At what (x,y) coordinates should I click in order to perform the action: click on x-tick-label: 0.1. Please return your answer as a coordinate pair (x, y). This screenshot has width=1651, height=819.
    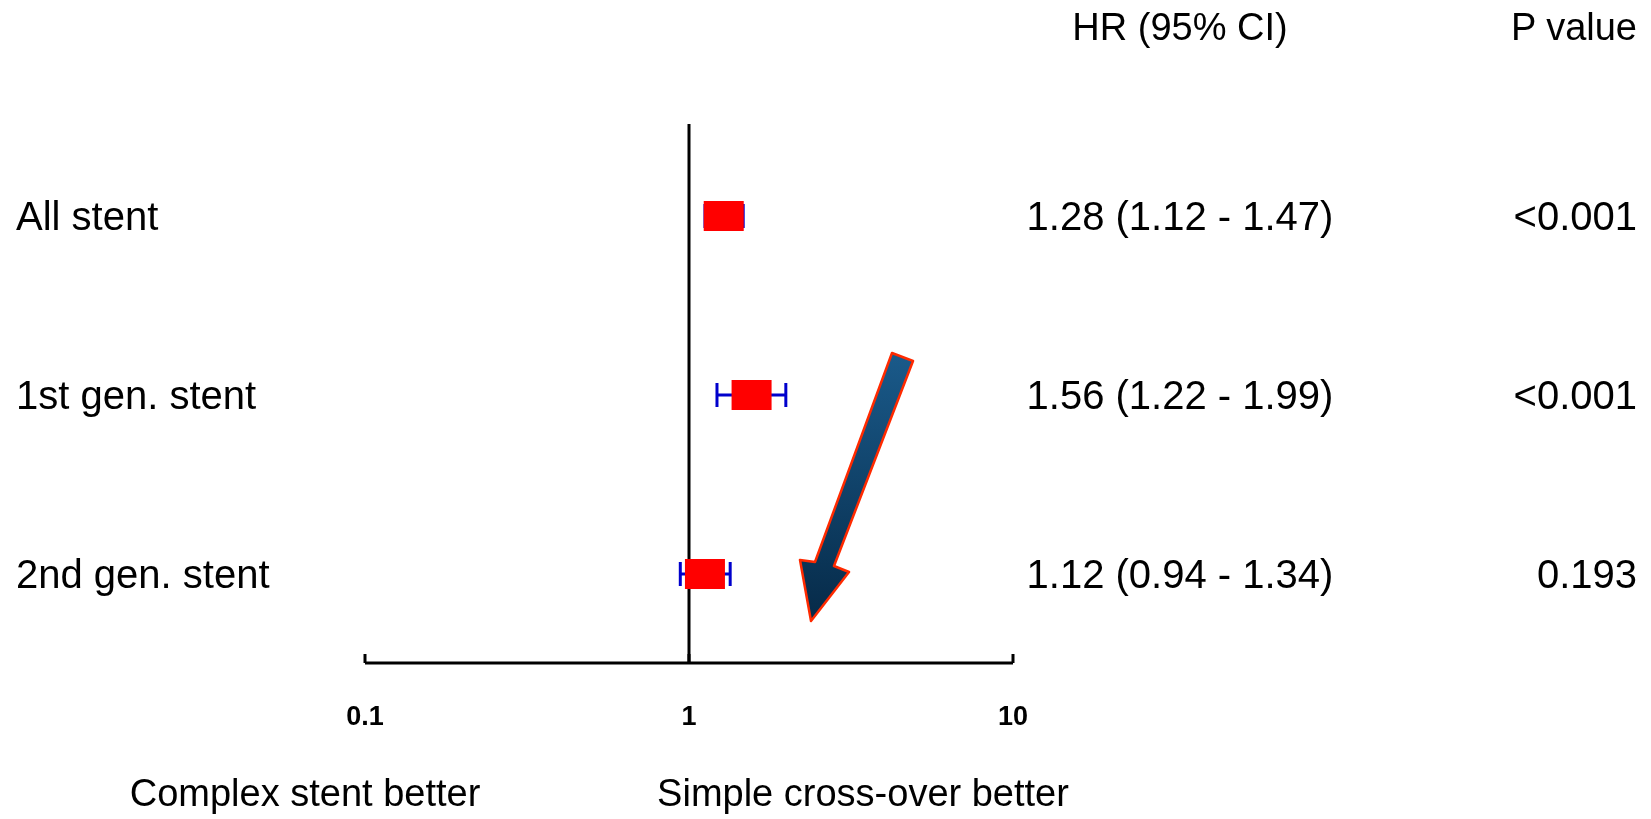
    Looking at the image, I should click on (365, 716).